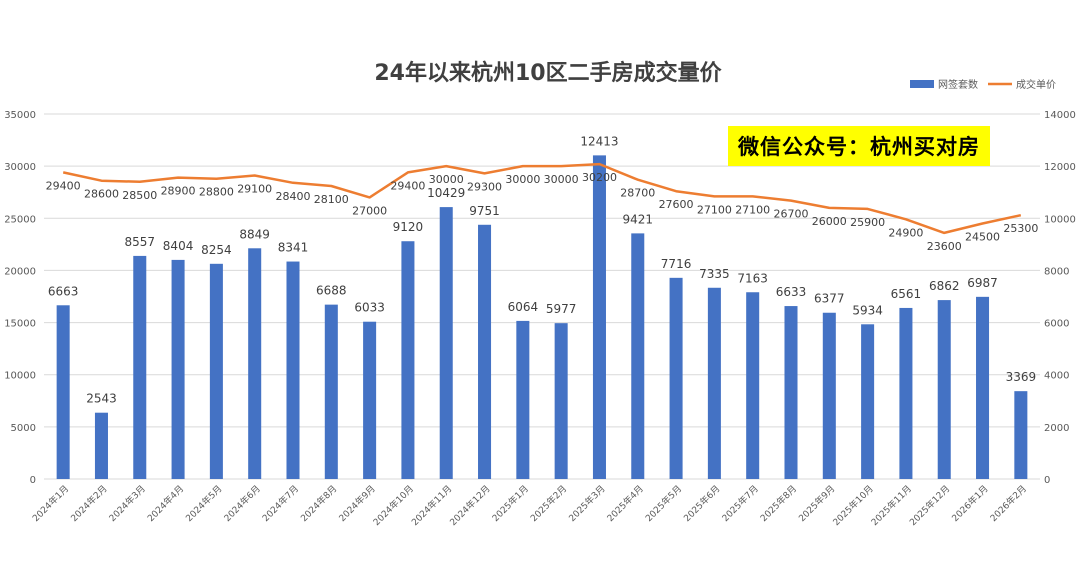  I want to click on bar-value-label: 8254, so click(216, 250).